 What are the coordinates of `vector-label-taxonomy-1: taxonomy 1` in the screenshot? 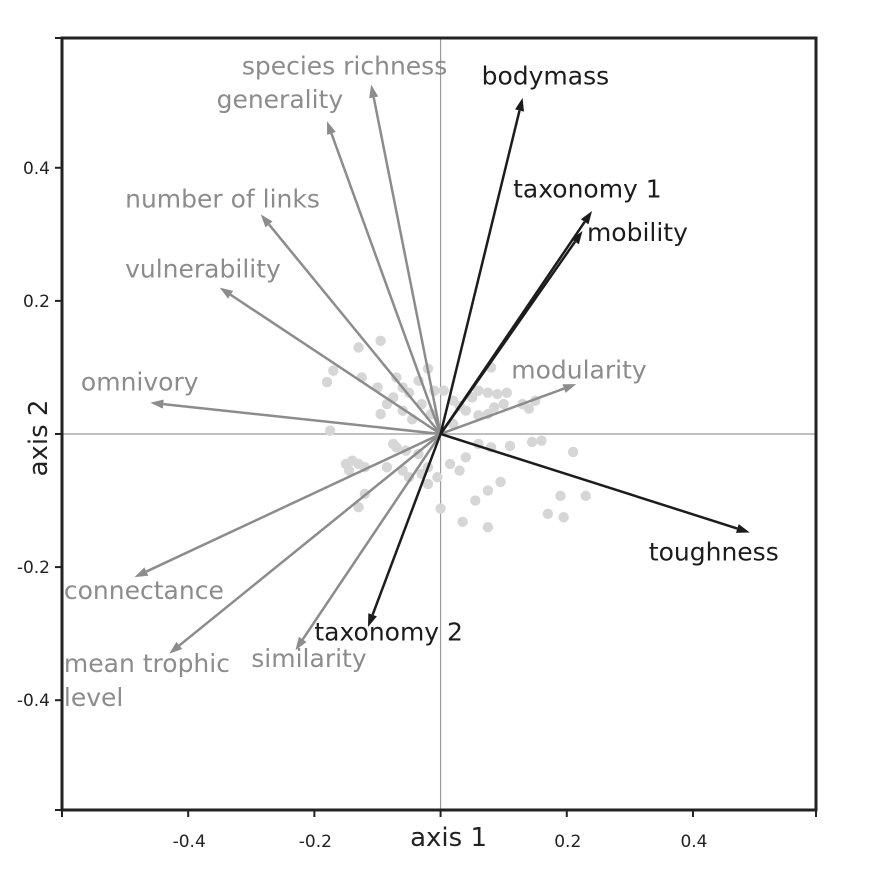 It's located at (587, 189).